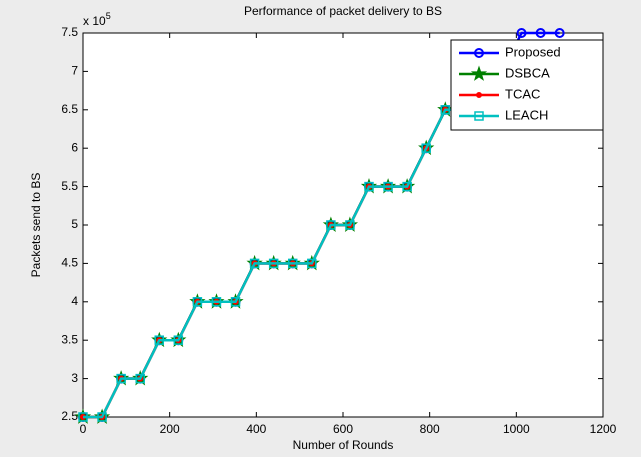 This screenshot has height=457, width=641. I want to click on y-multiplier-exponent: 5, so click(108, 16).